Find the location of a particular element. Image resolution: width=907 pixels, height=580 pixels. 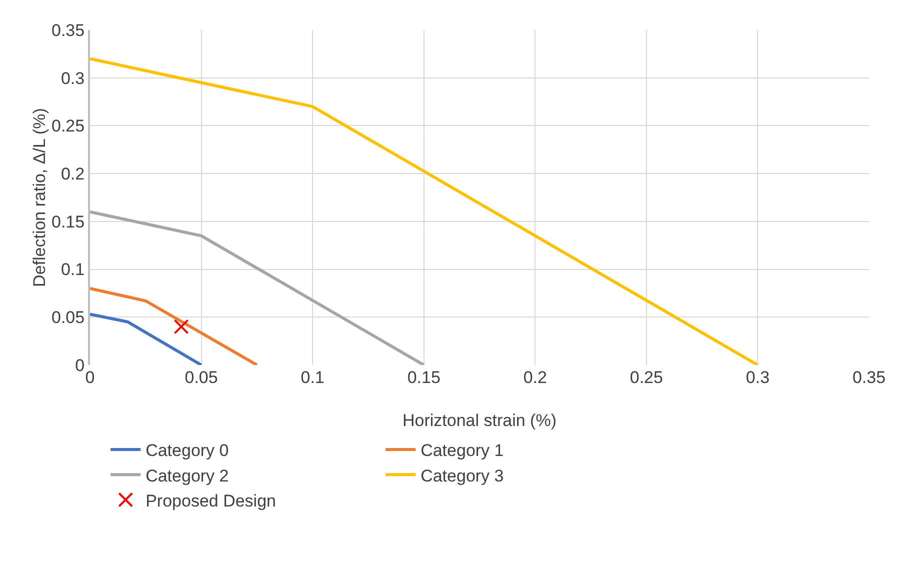

y-tick-label: 0.25 is located at coordinates (68, 126).